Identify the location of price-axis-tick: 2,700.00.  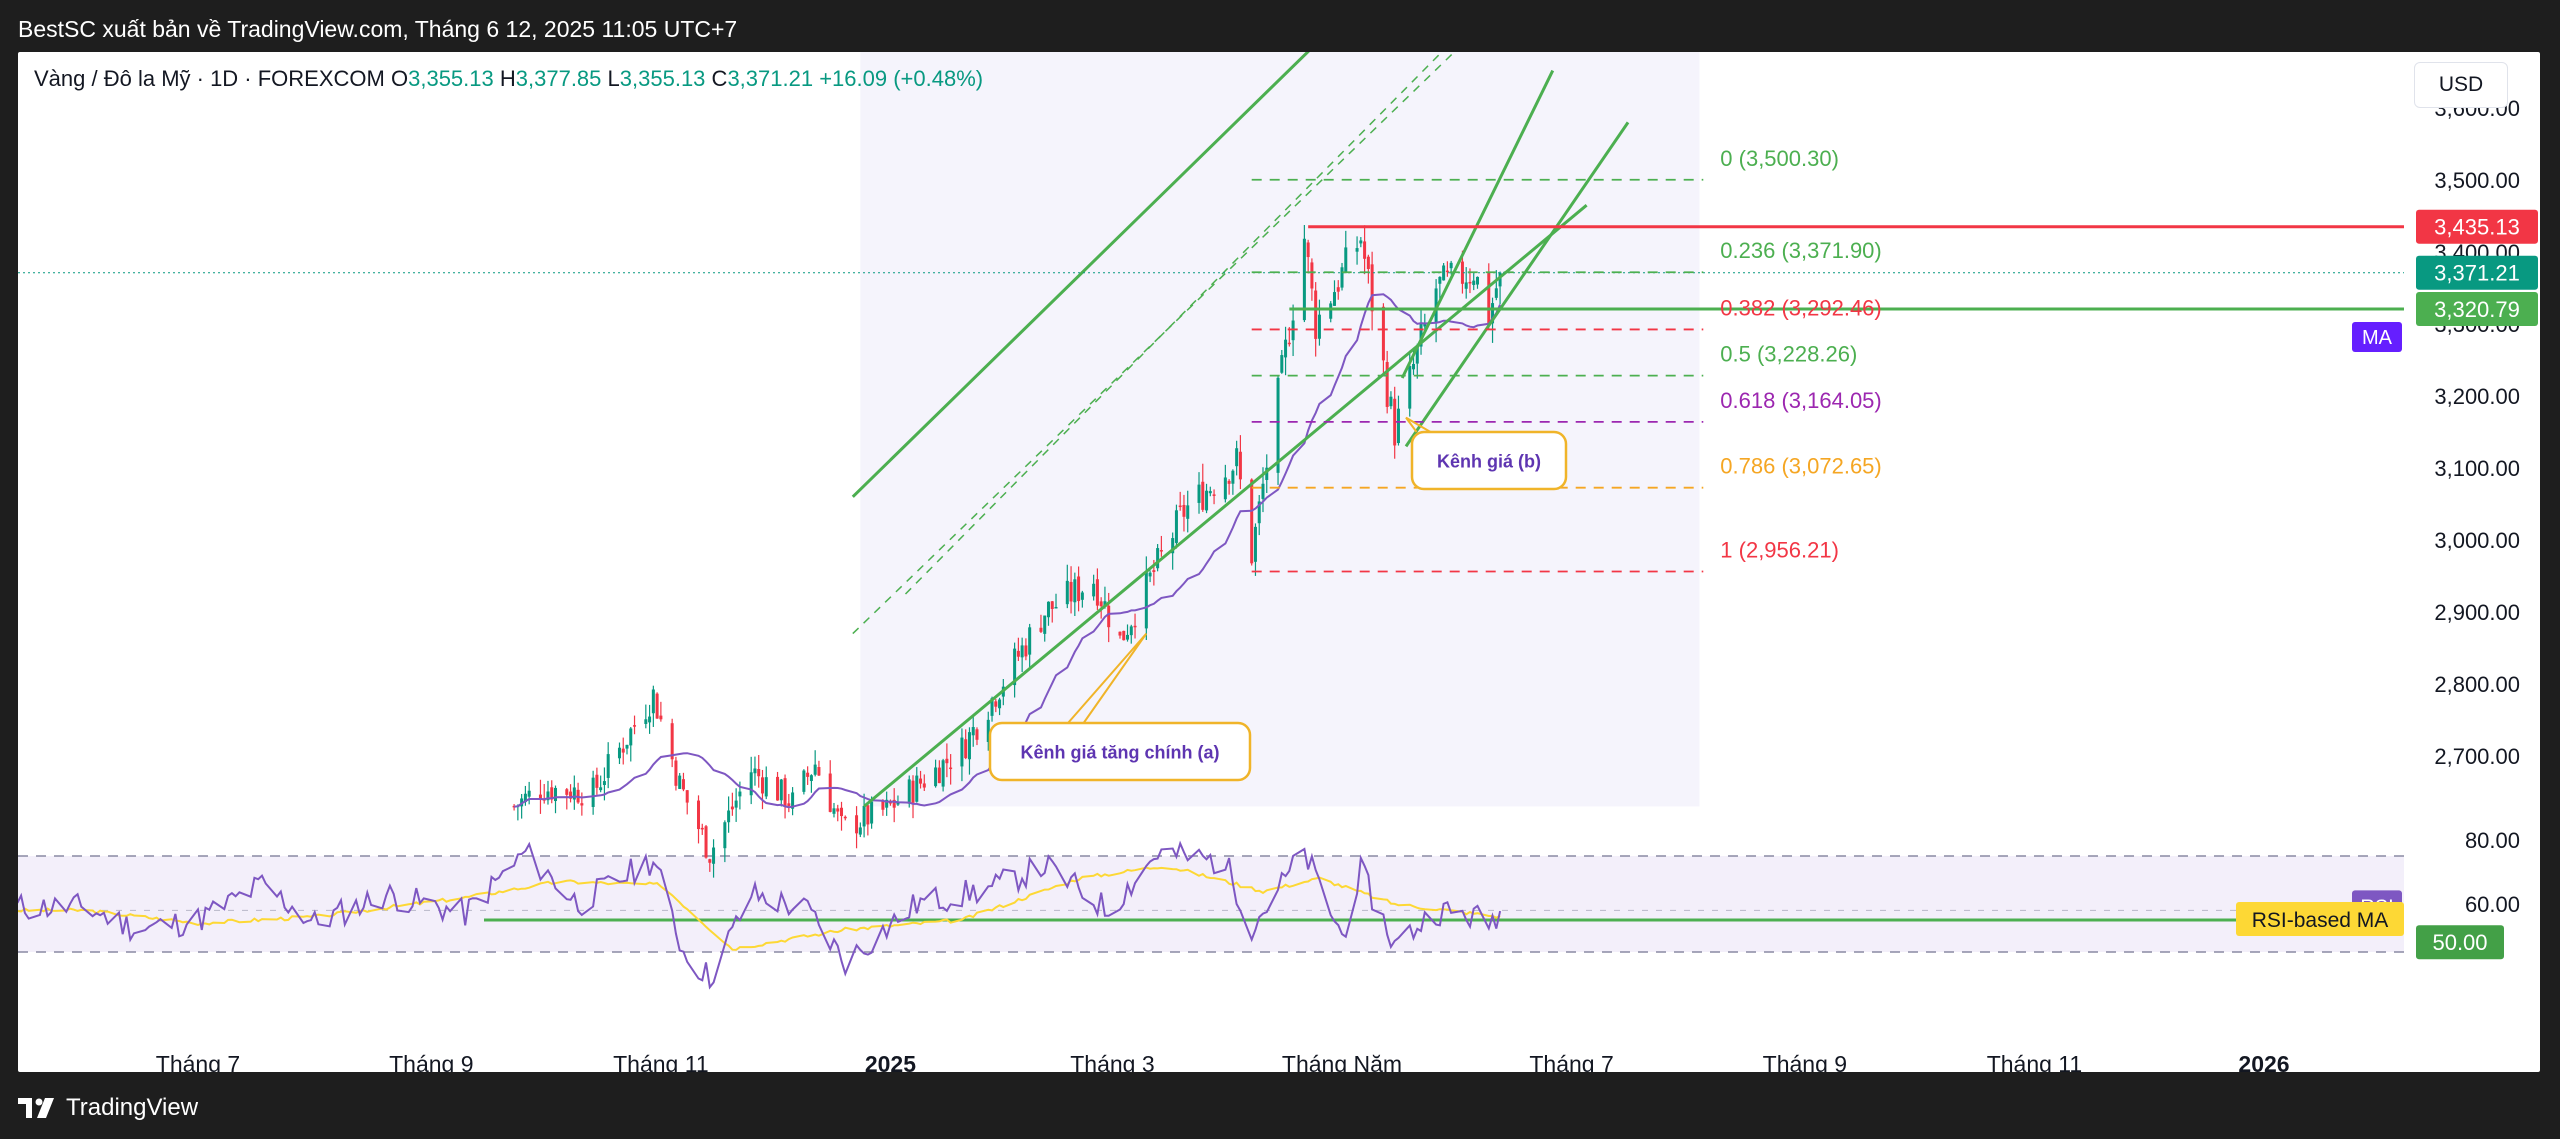
(2477, 756).